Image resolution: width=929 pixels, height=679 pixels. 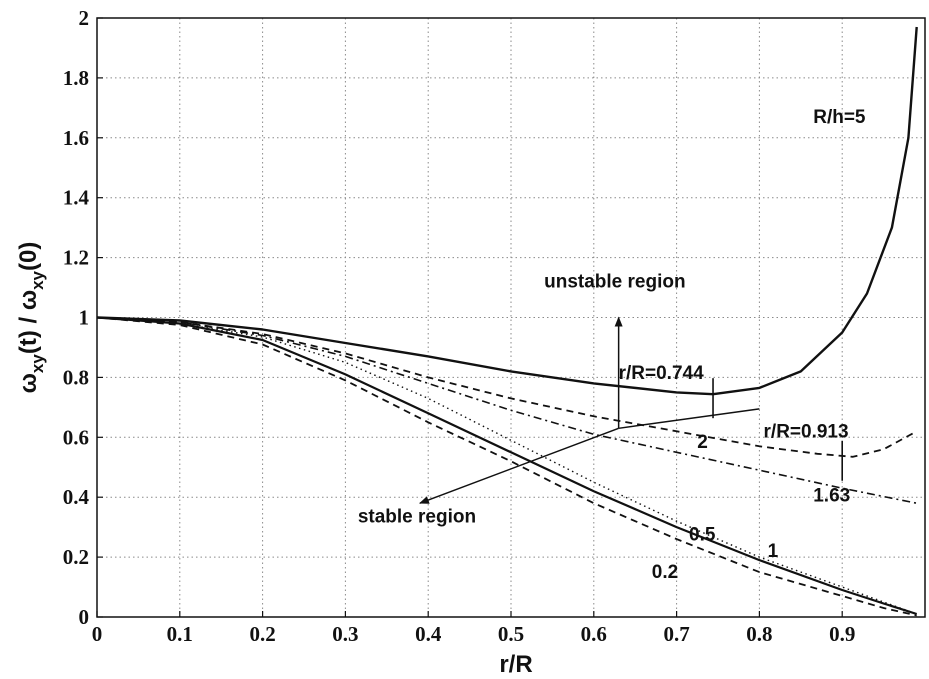 What do you see at coordinates (84, 617) in the screenshot?
I see `y-tick-label: 0` at bounding box center [84, 617].